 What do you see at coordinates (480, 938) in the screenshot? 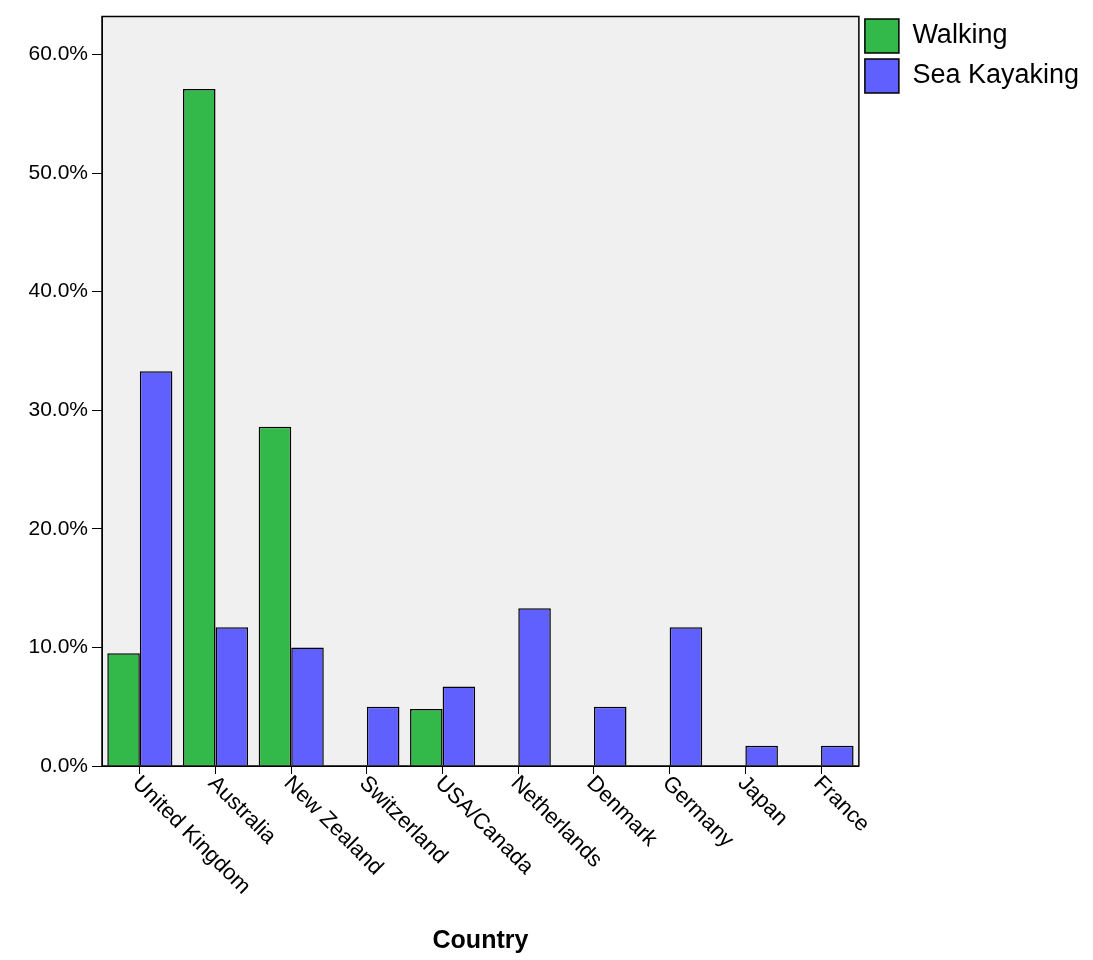
I see `x-axis-title: Country` at bounding box center [480, 938].